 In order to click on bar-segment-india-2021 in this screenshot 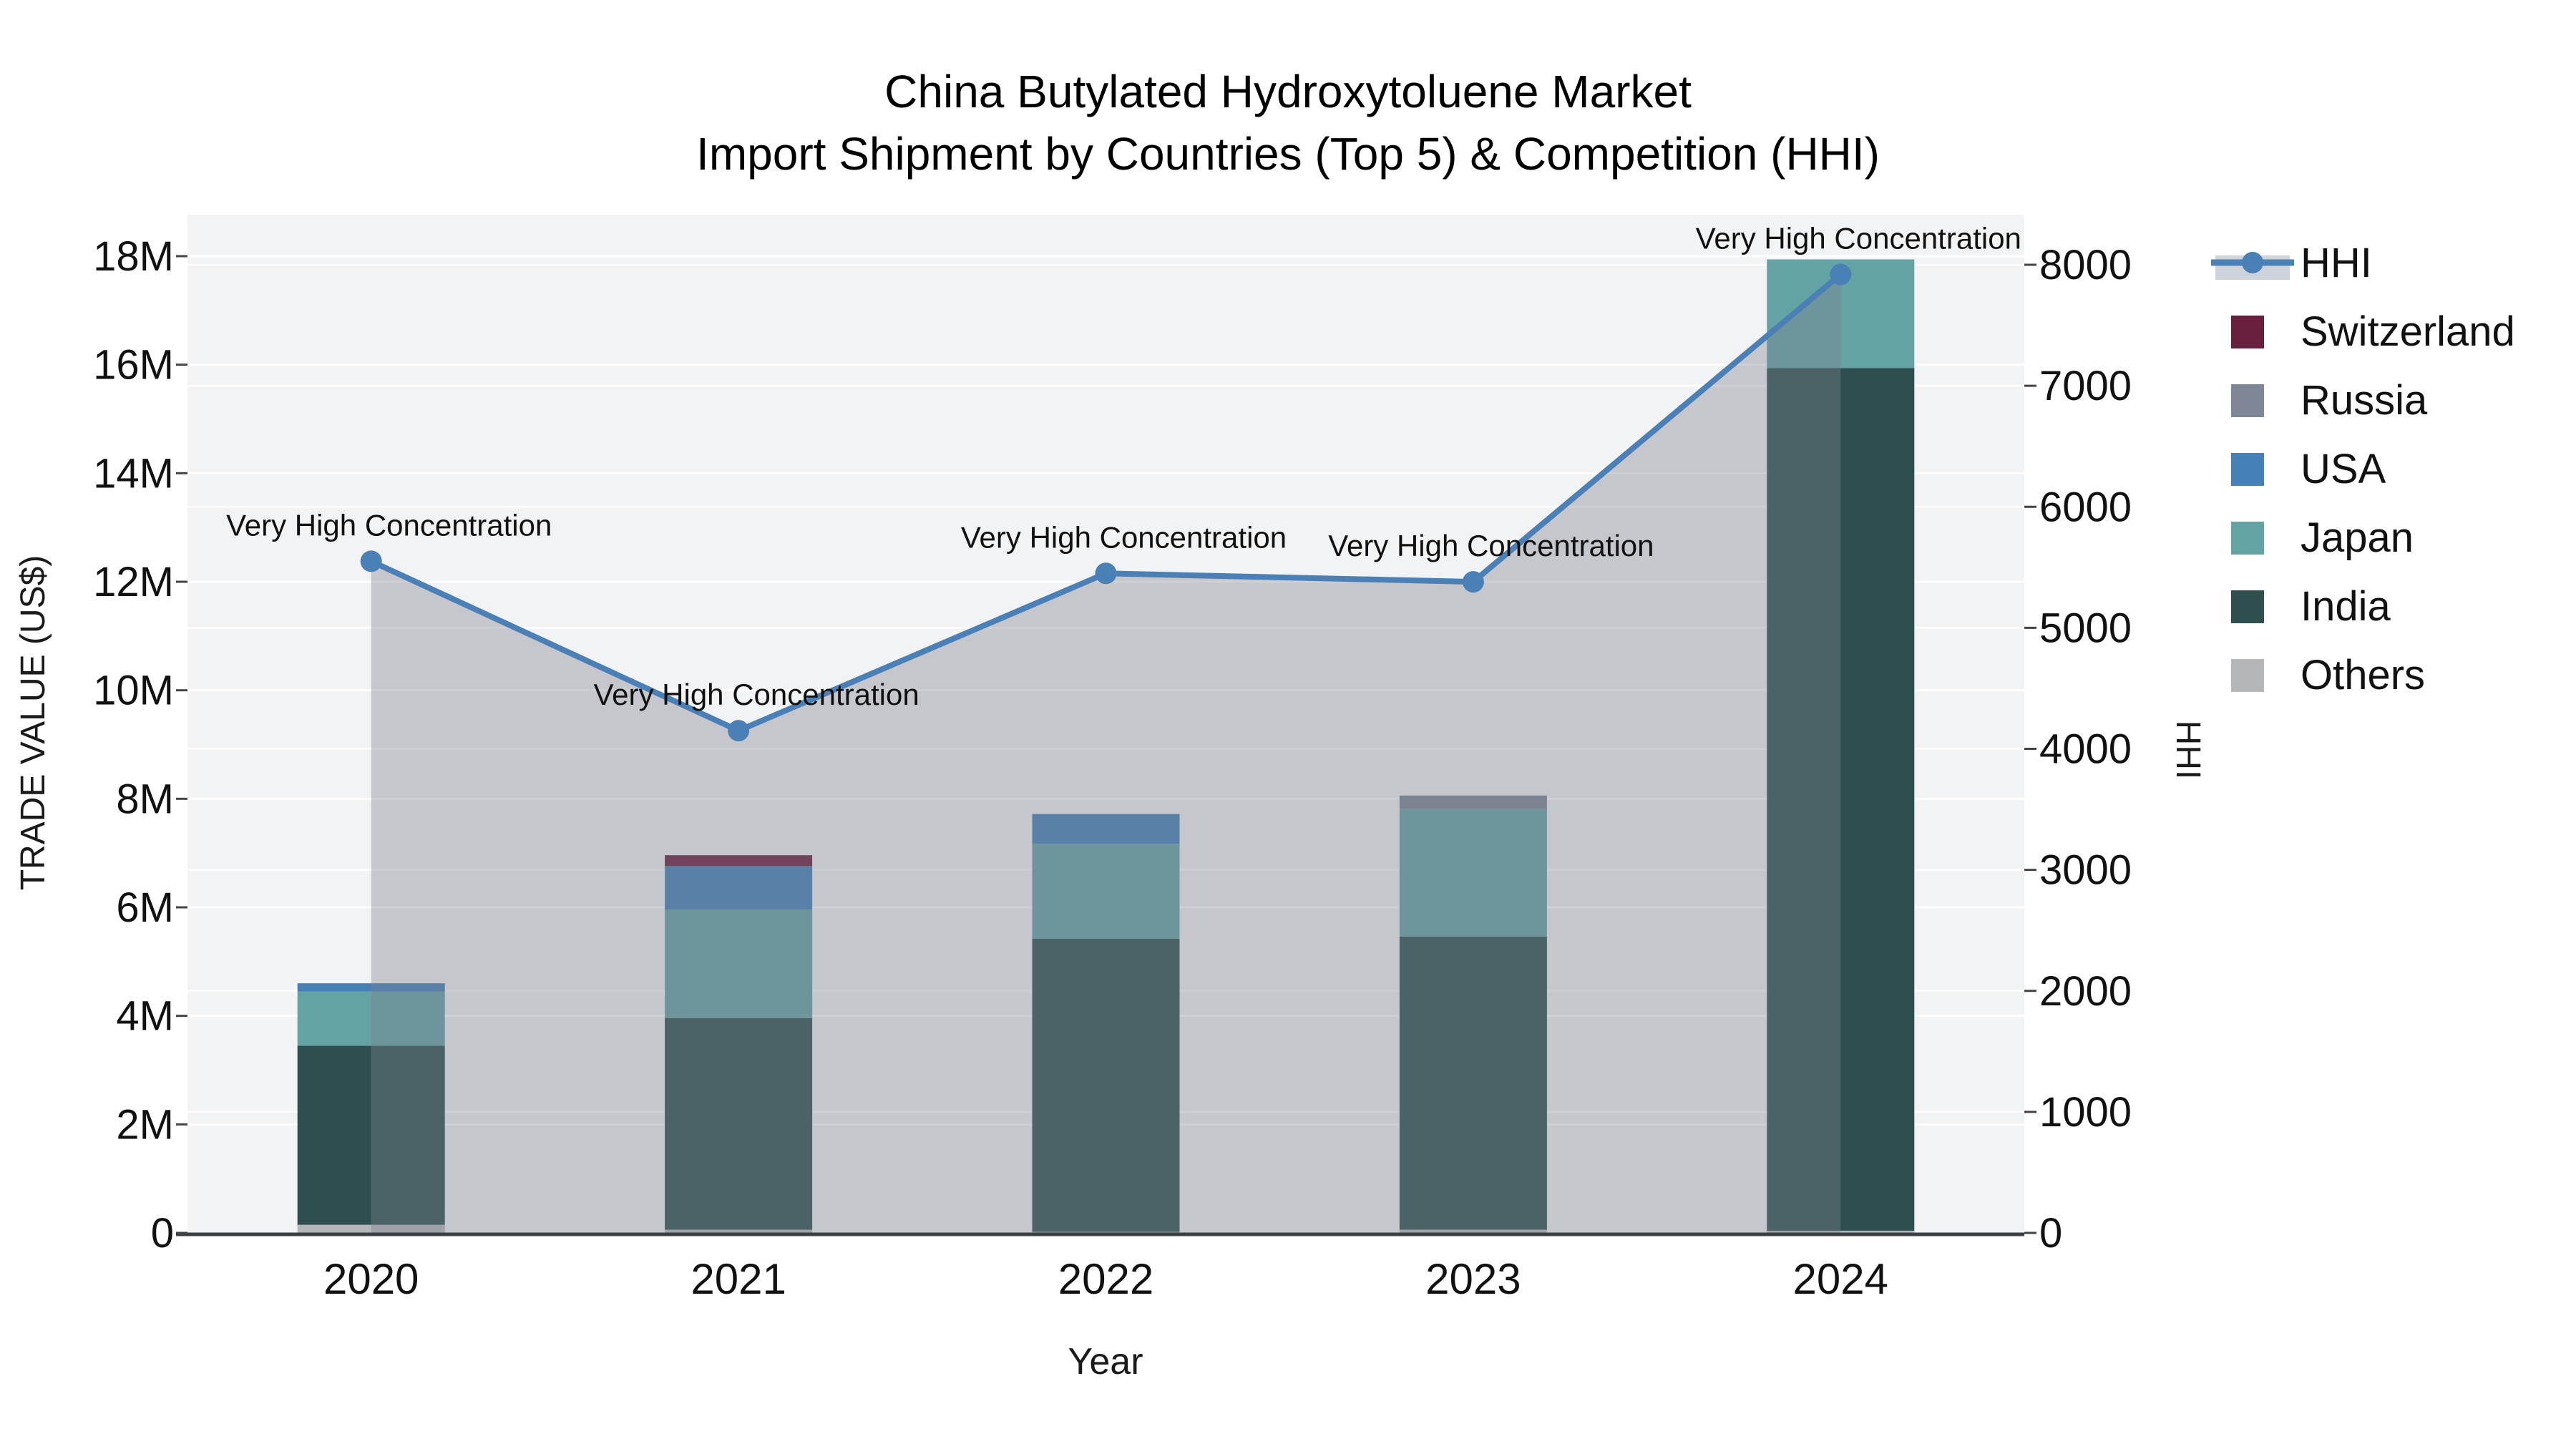, I will do `click(739, 1124)`.